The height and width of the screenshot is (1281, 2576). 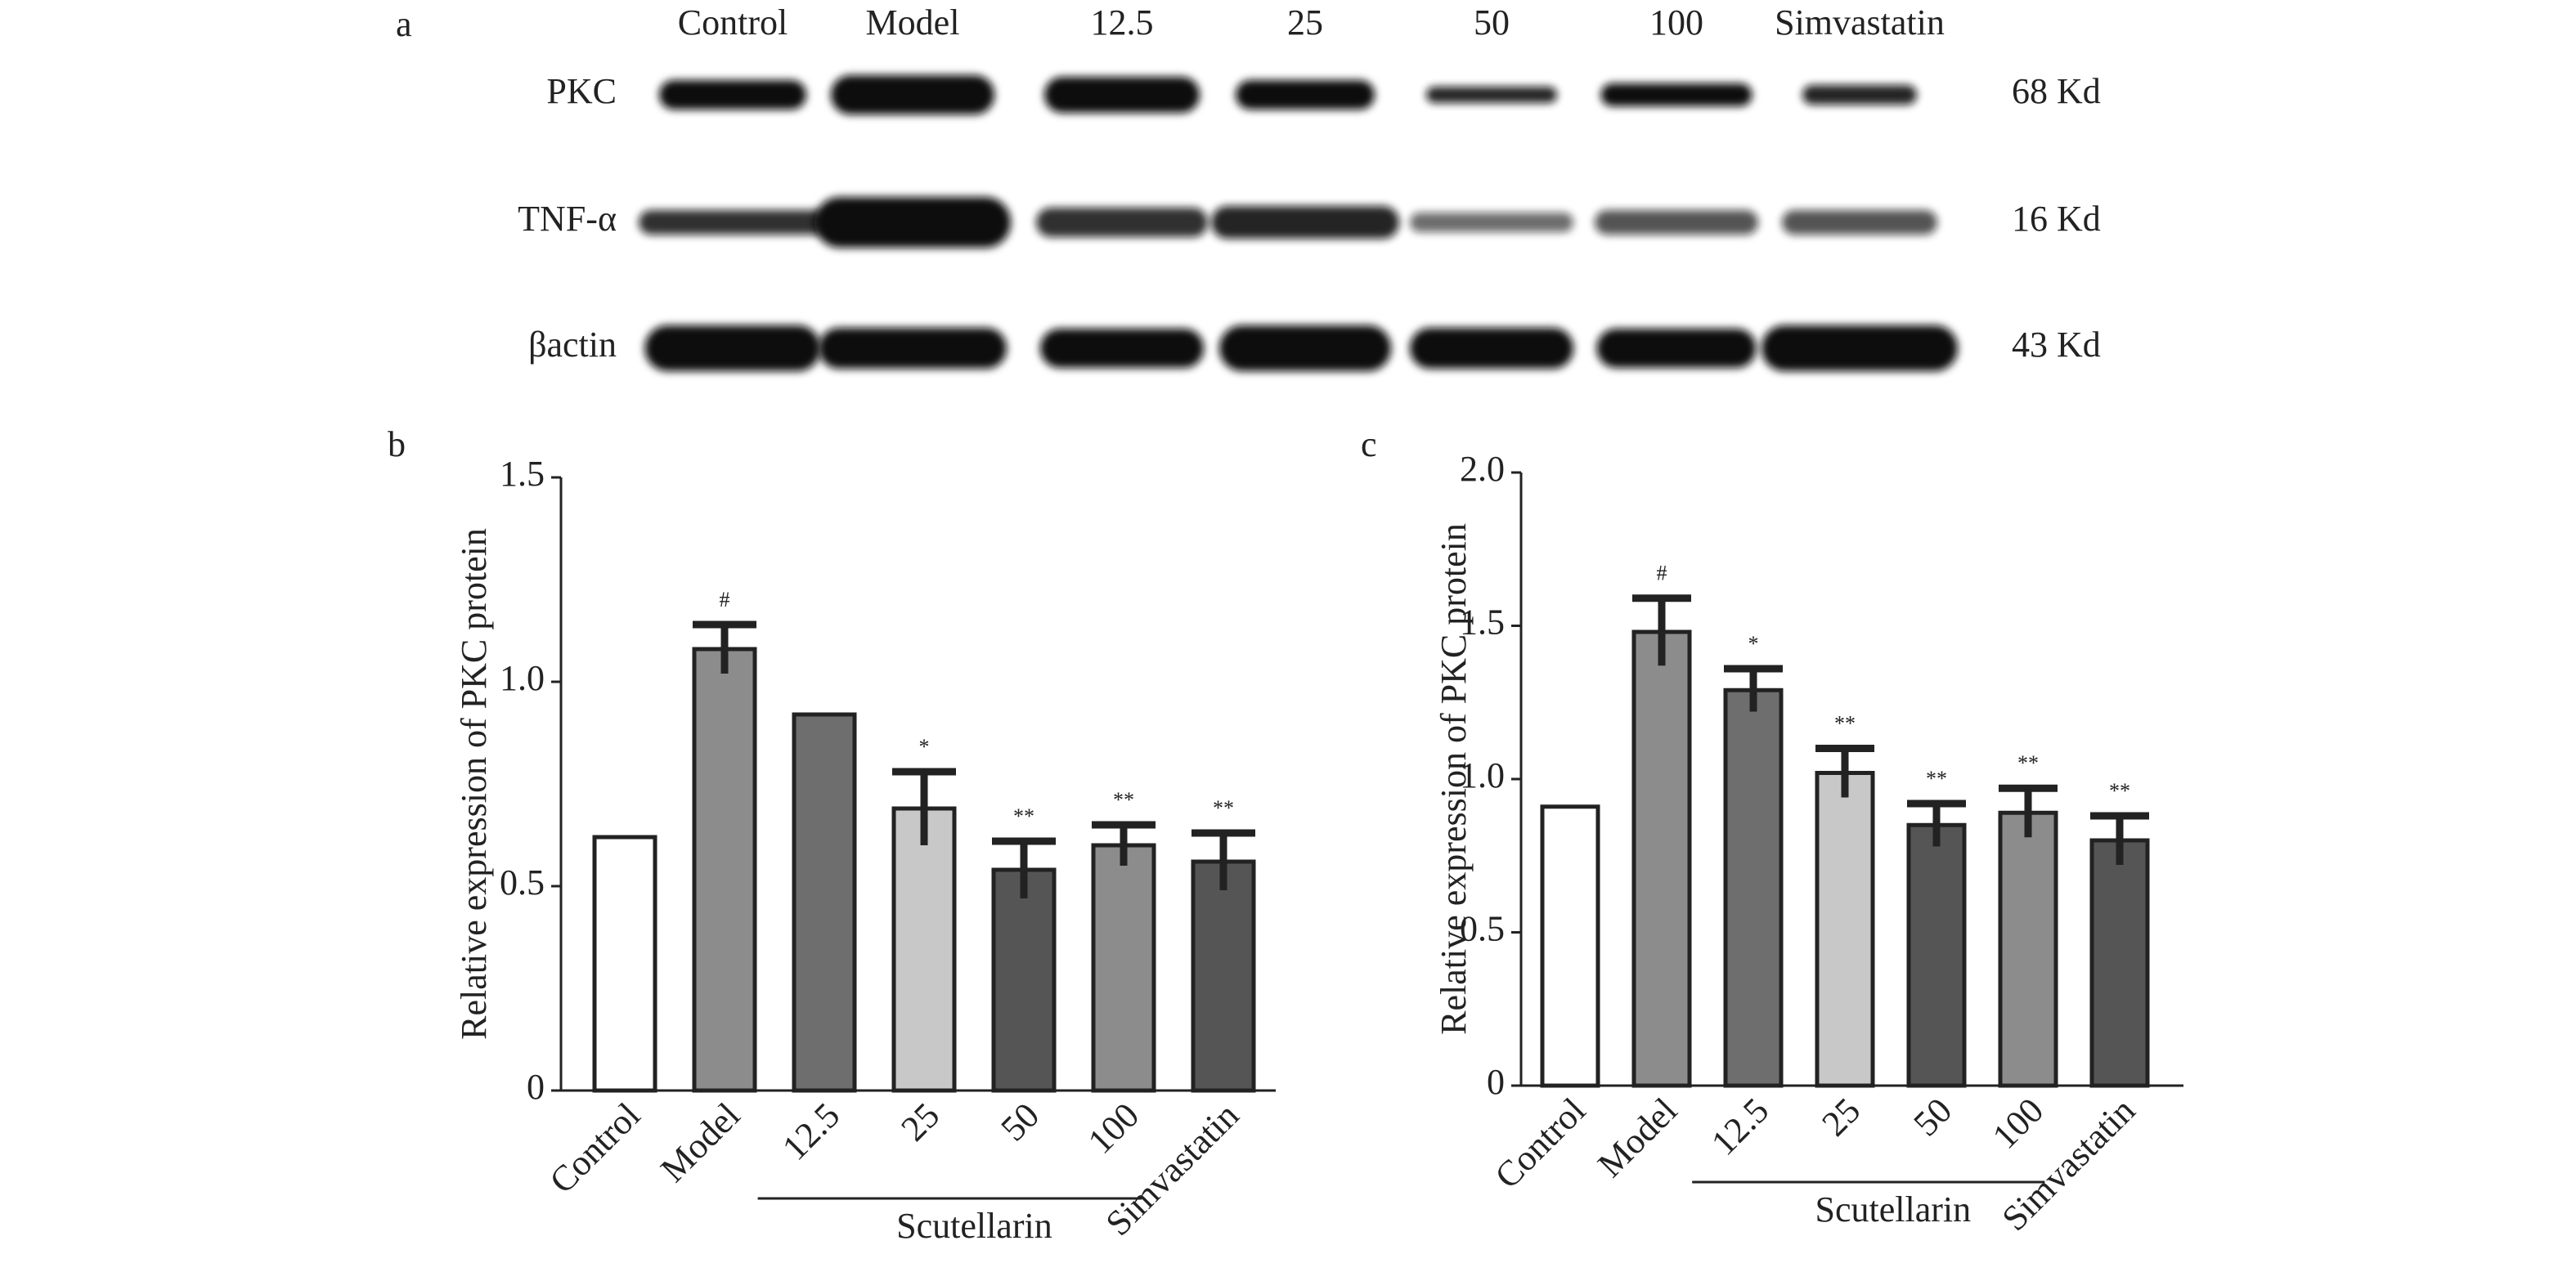 What do you see at coordinates (1676, 23) in the screenshot?
I see `lane-label: 100` at bounding box center [1676, 23].